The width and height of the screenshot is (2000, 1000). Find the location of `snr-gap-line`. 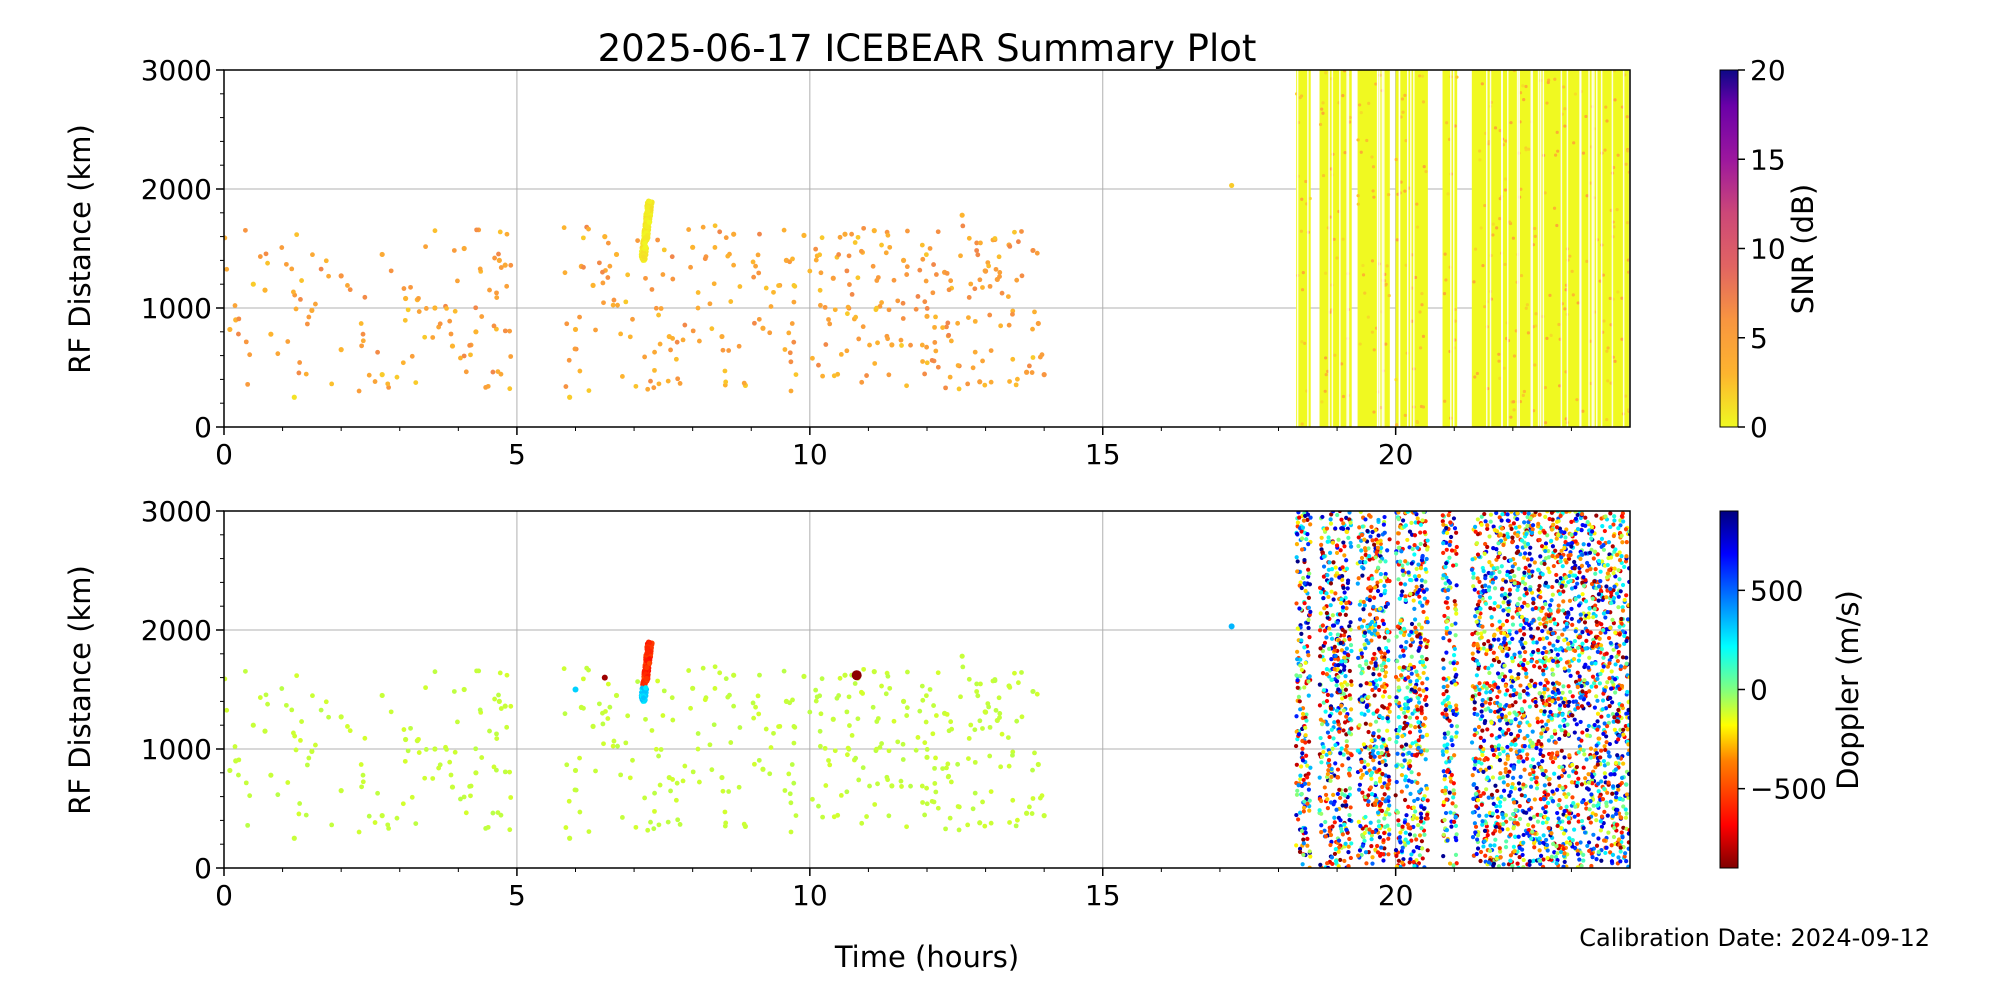

snr-gap-line is located at coordinates (1490, 248).